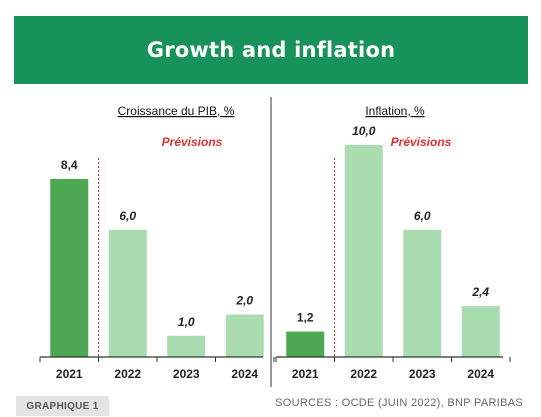 Image resolution: width=541 pixels, height=417 pixels. Describe the element at coordinates (69, 165) in the screenshot. I see `data-label: 8,4` at that location.